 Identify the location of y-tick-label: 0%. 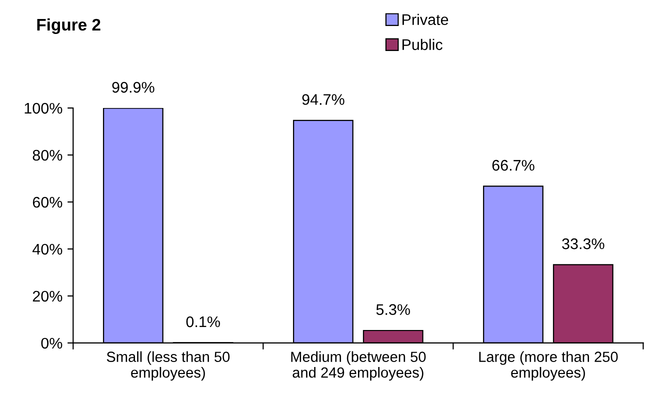
(51, 343).